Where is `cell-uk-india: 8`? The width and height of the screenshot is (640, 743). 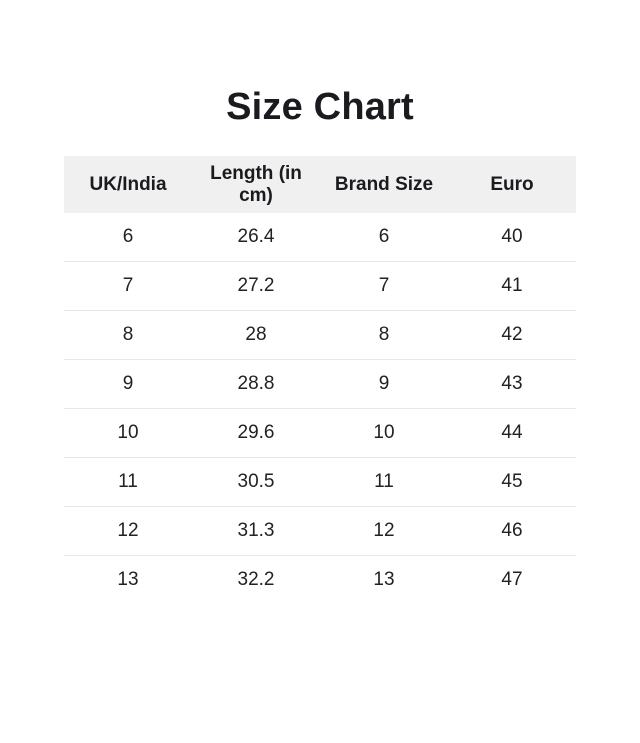 cell-uk-india: 8 is located at coordinates (128, 335).